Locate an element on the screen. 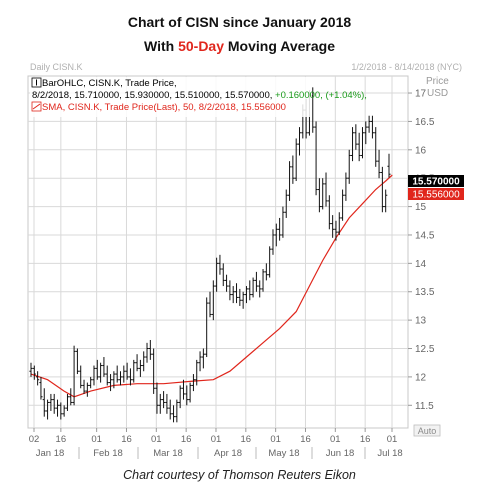 The image size is (479, 503). chart-caption: Chart courtesy of Thomson Reuters Eikon is located at coordinates (239, 475).